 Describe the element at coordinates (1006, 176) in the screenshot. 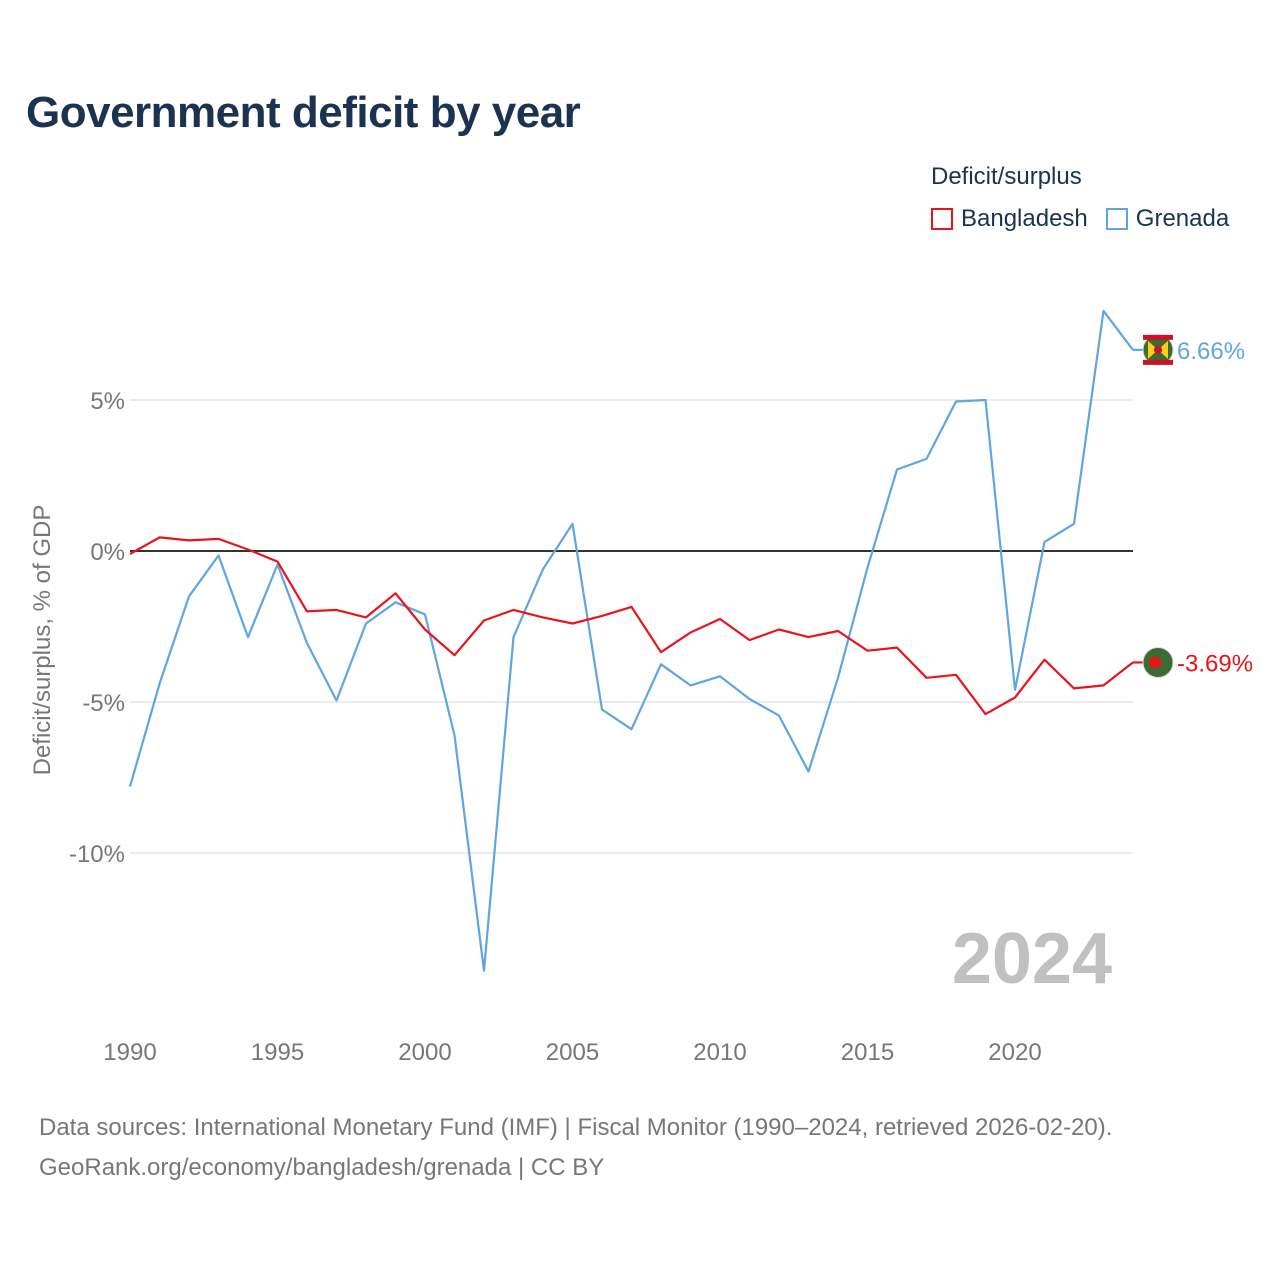

I see `legend-title: Deficit/surplus` at that location.